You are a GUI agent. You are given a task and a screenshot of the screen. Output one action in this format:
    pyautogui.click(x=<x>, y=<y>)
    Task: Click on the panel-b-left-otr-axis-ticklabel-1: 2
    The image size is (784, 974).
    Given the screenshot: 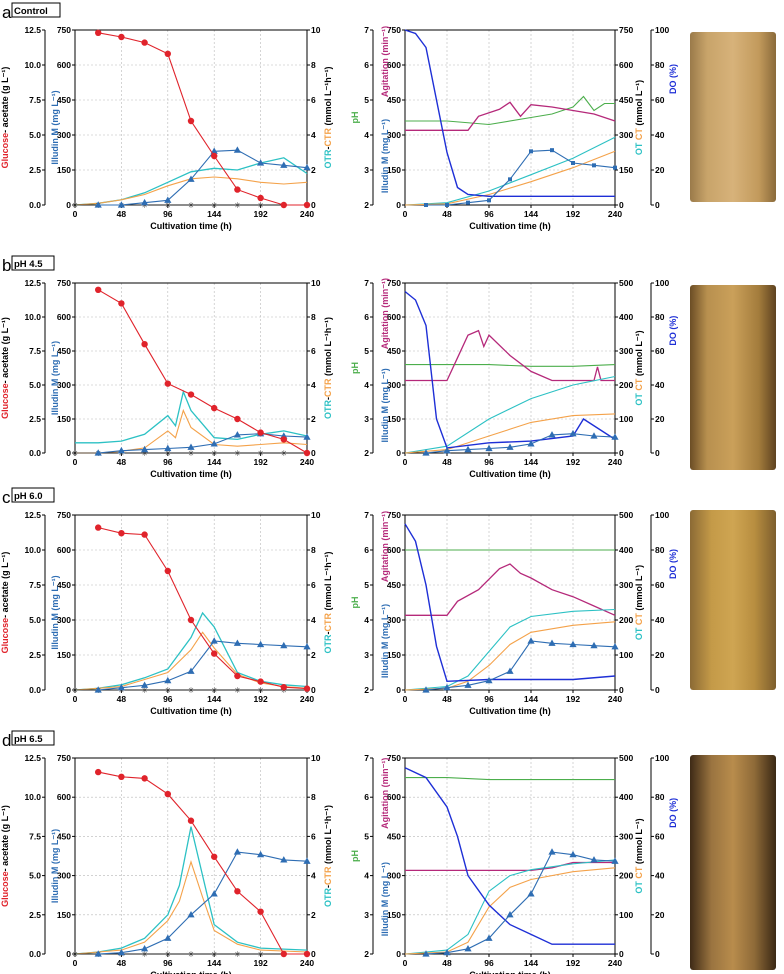 What is the action you would take?
    pyautogui.click(x=313, y=419)
    